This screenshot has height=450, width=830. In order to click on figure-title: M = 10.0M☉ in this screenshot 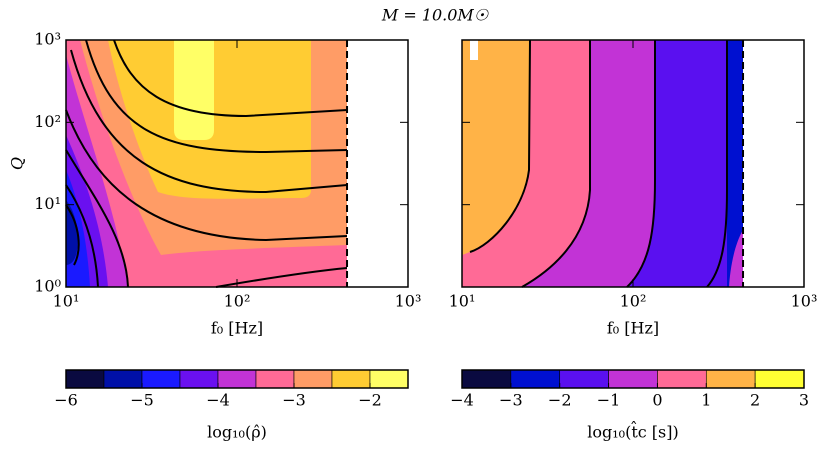, I will do `click(435, 15)`.